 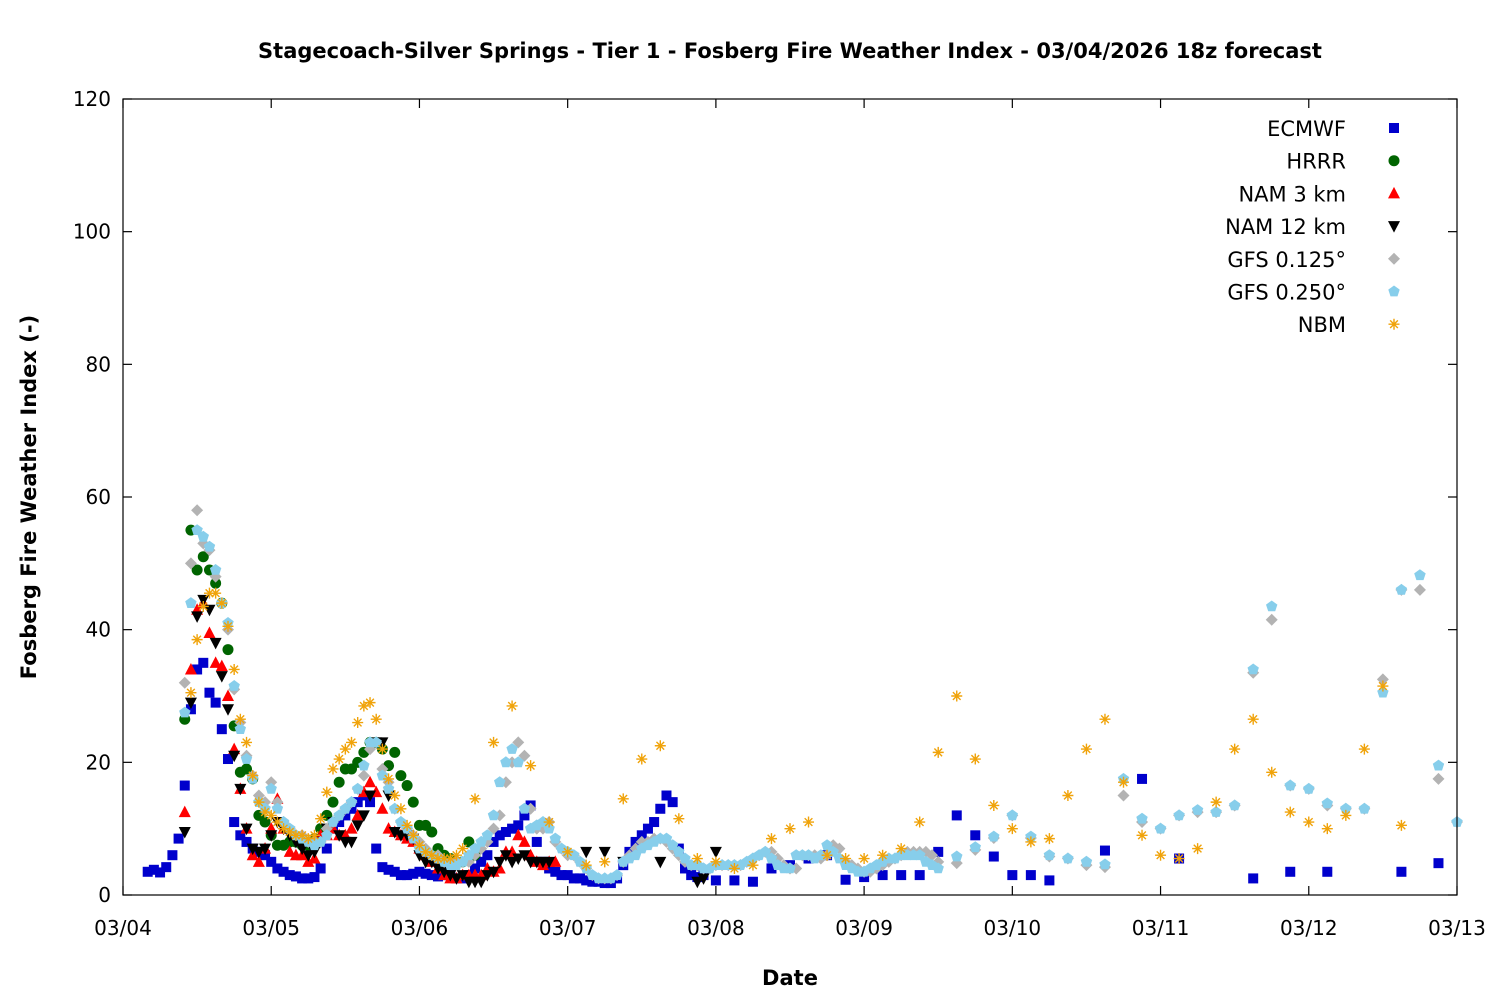 What do you see at coordinates (1285, 227) in the screenshot?
I see `legend-label: NAM 12 km` at bounding box center [1285, 227].